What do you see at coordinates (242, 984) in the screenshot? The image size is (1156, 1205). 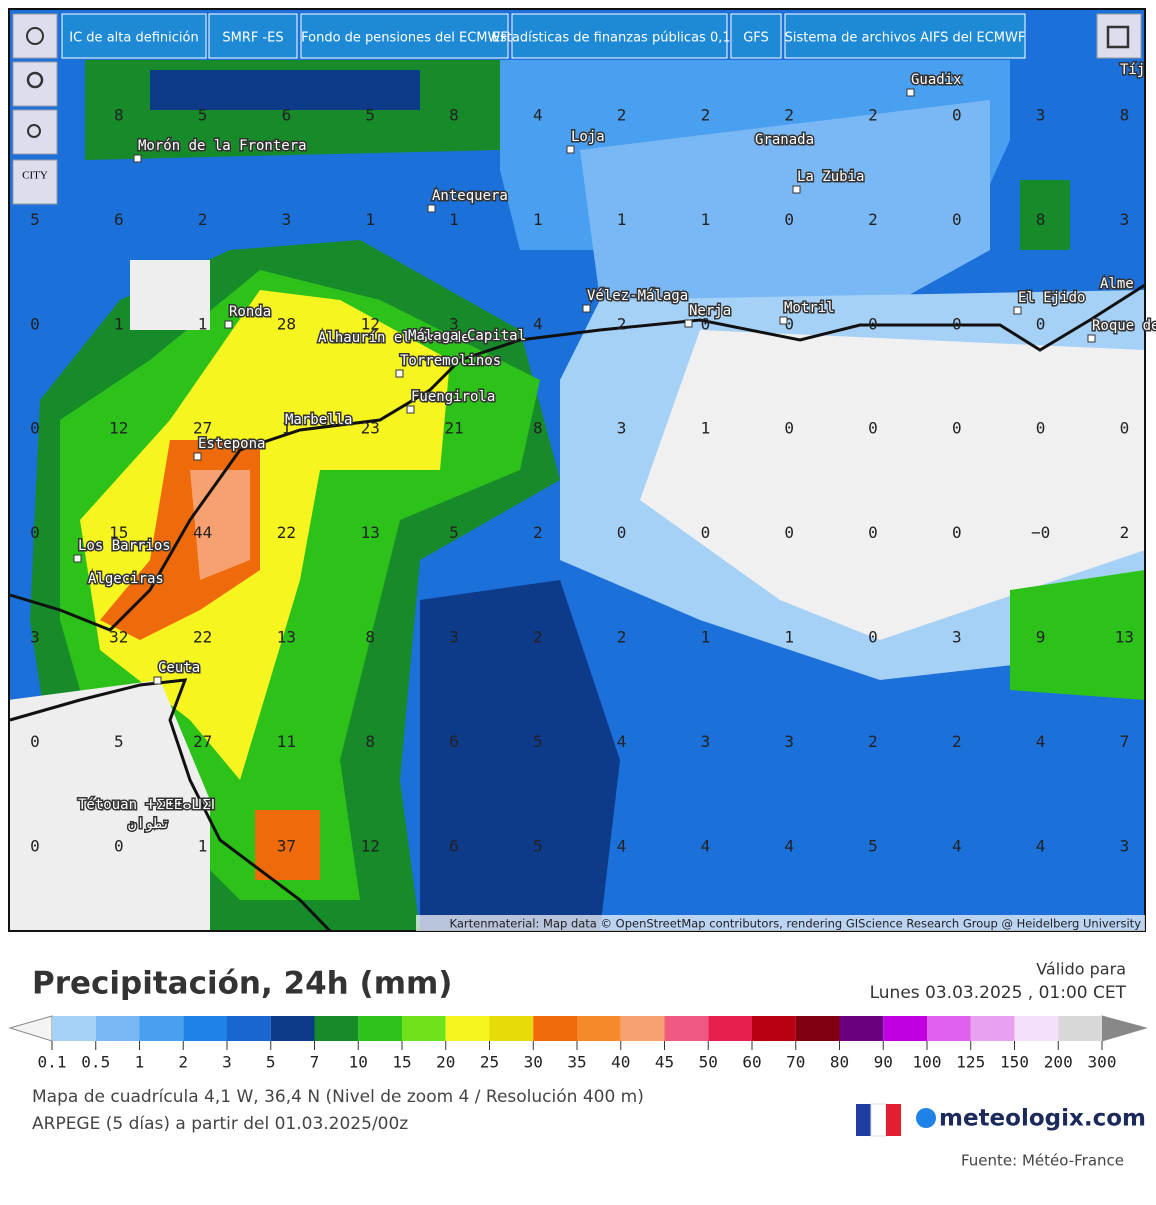 I see `legend-title: Precipitación, 24h (mm)` at bounding box center [242, 984].